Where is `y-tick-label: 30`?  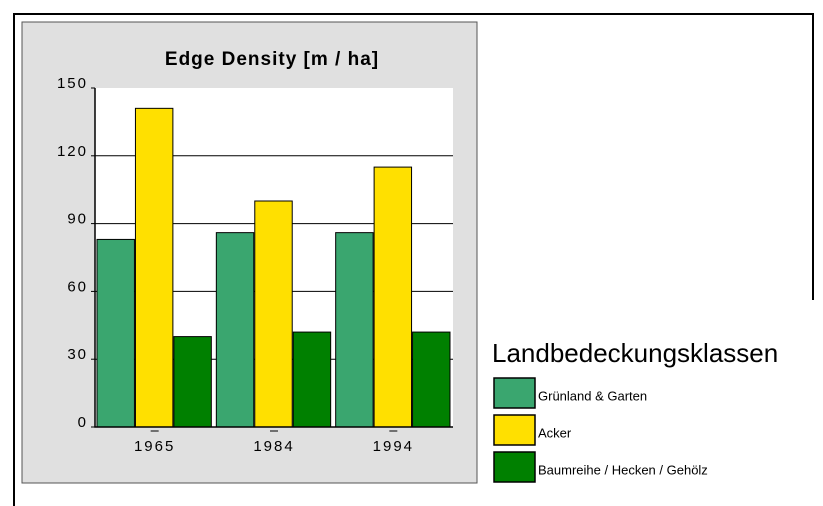 y-tick-label: 30 is located at coordinates (77, 354).